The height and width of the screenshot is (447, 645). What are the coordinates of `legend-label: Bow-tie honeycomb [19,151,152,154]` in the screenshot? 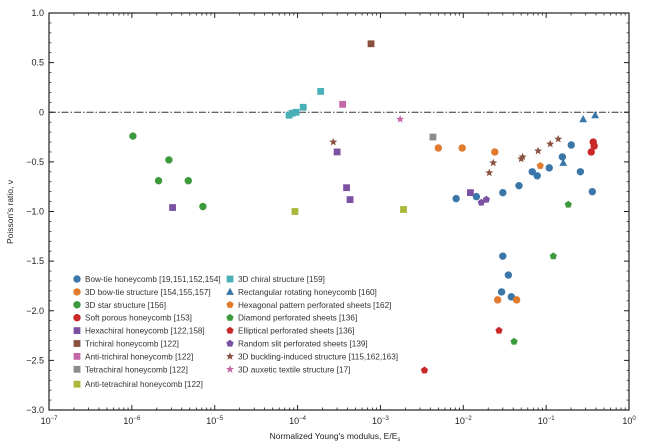 It's located at (153, 279).